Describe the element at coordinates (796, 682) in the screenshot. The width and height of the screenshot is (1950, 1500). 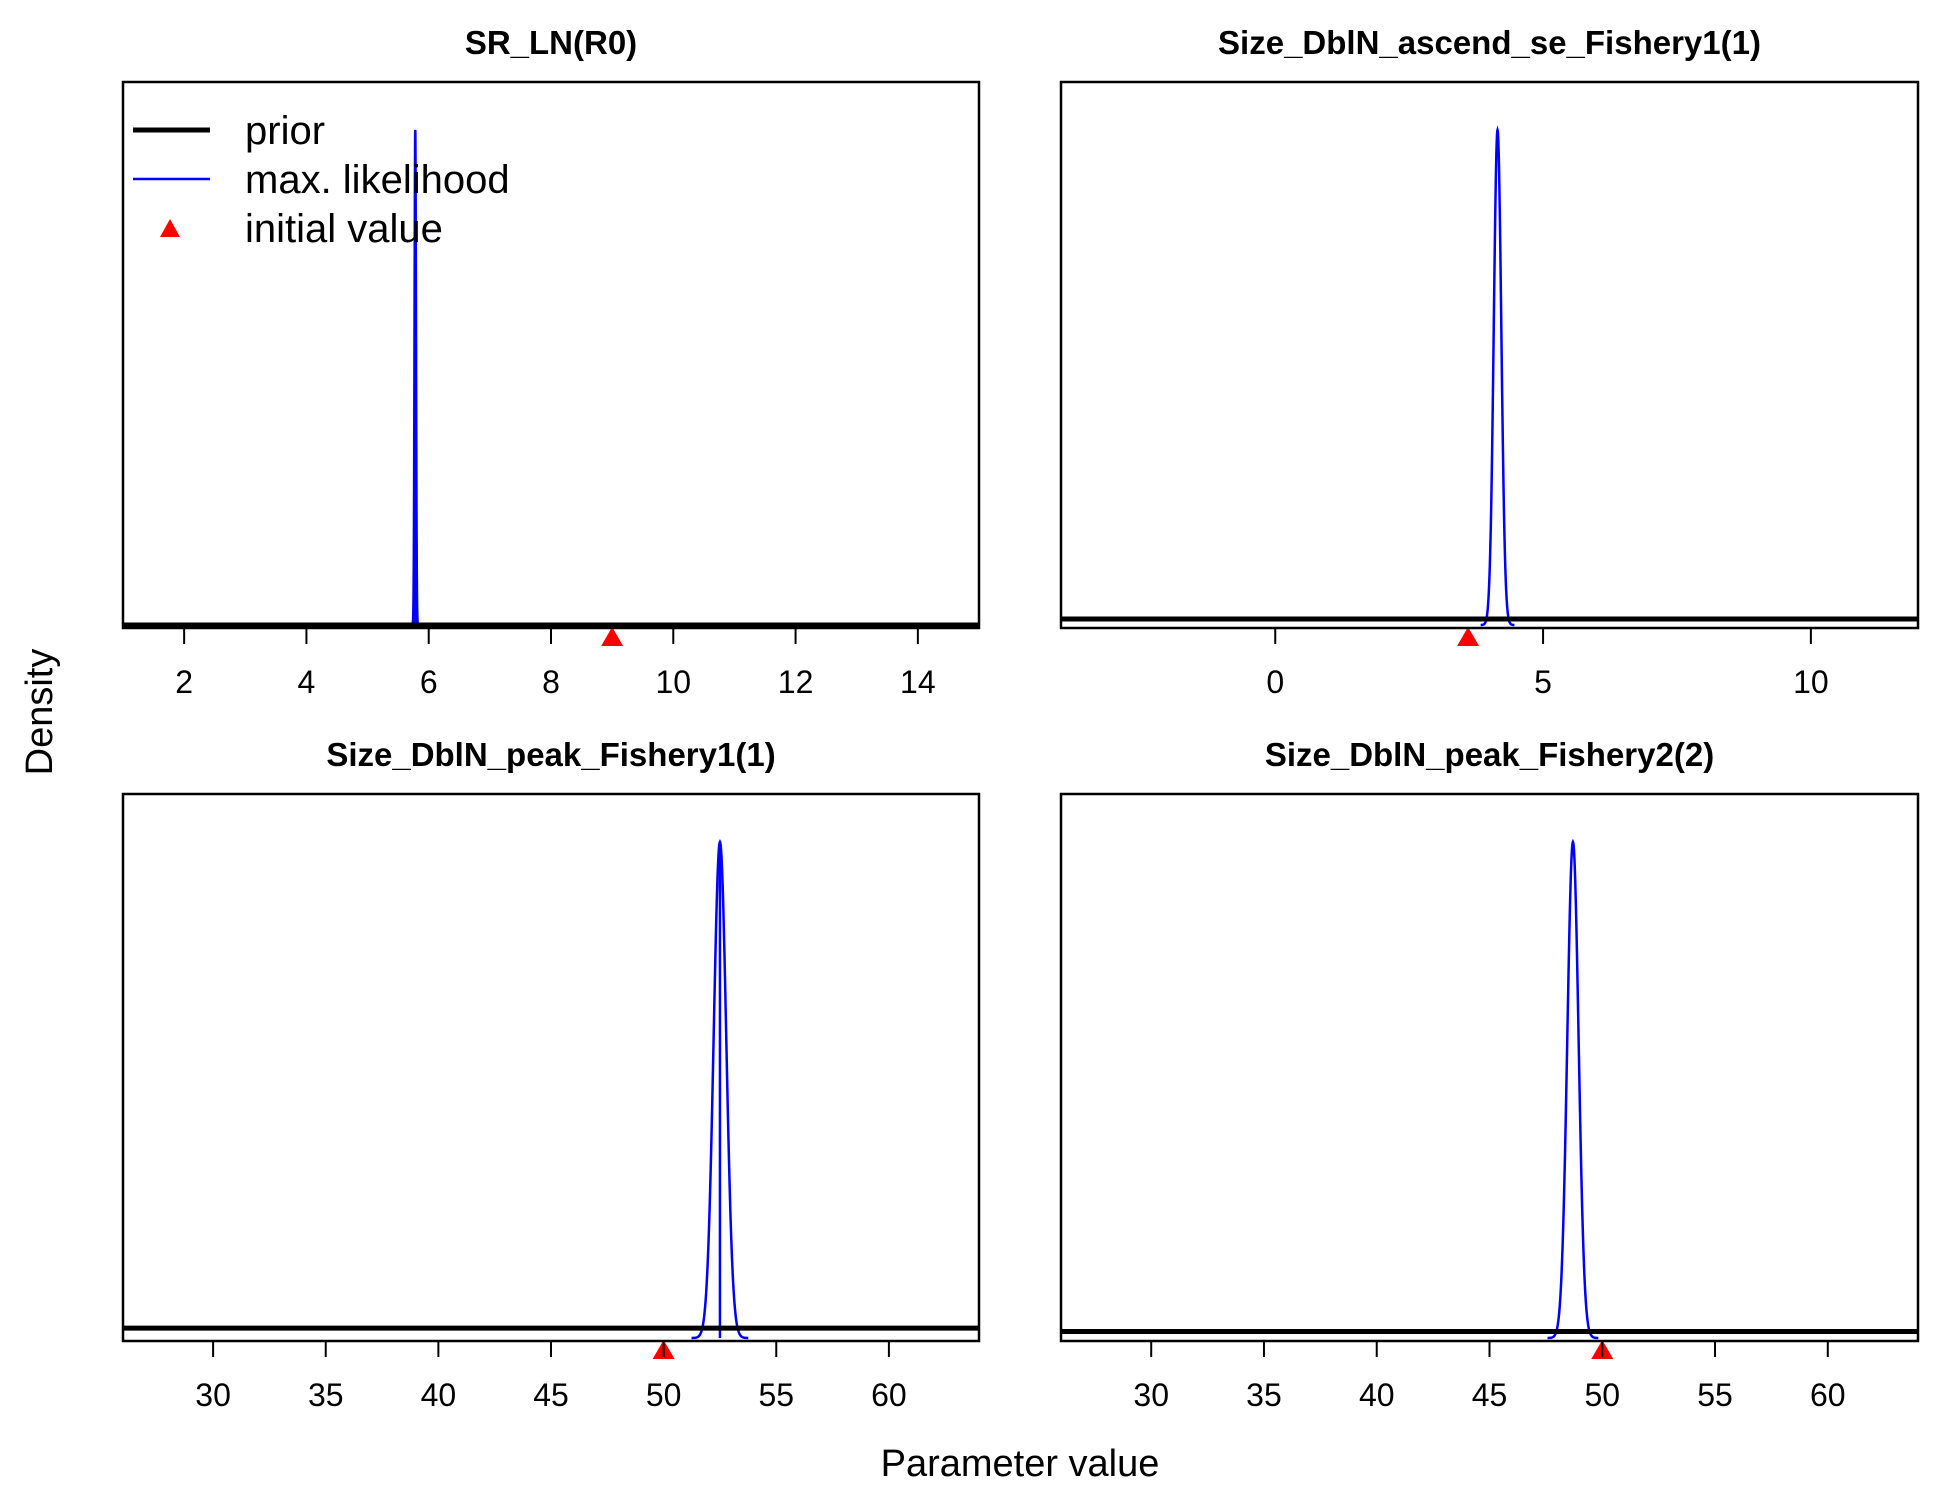
I see `x-tick-label: 12` at that location.